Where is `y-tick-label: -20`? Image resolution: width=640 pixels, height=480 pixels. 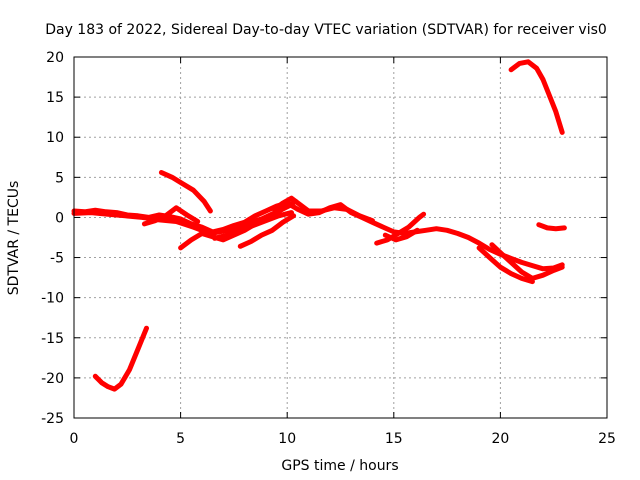
y-tick-label: -20 is located at coordinates (52, 379).